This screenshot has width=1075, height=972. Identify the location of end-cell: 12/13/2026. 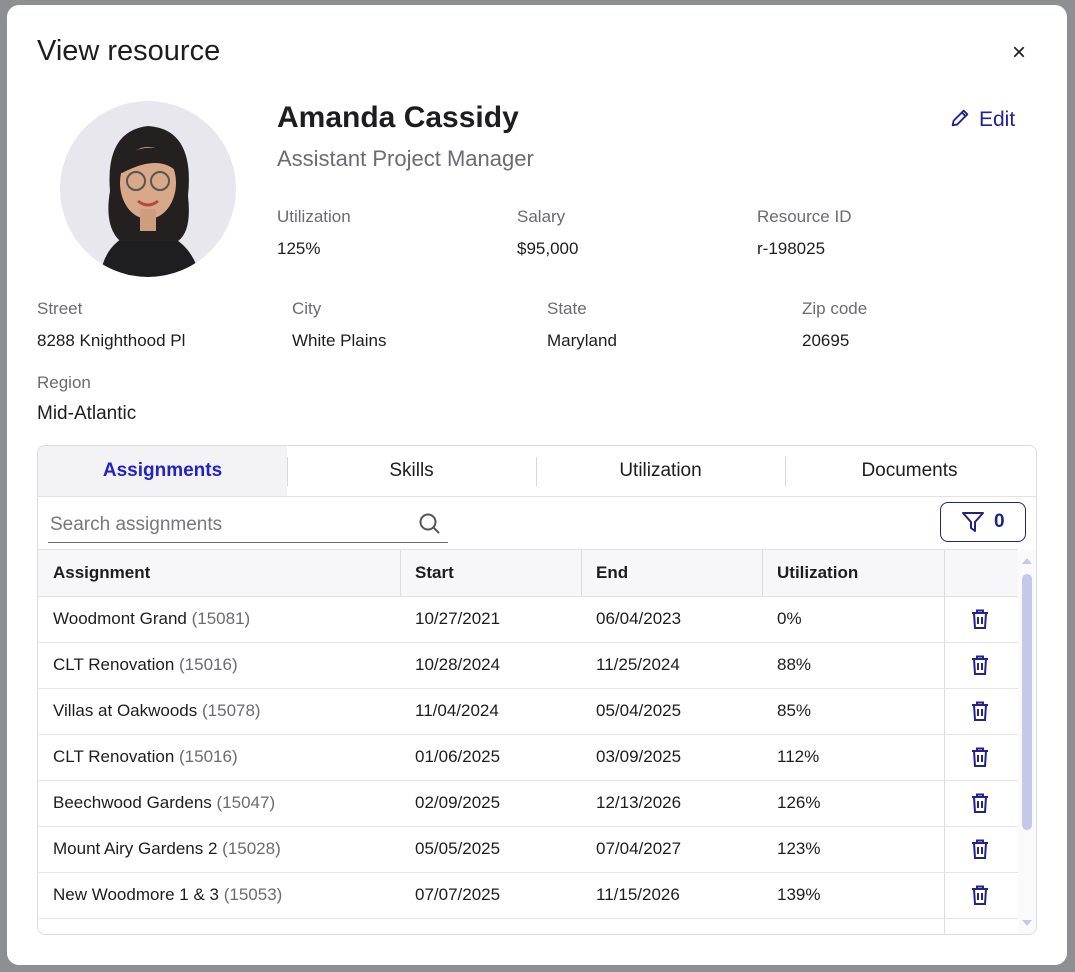
(639, 802).